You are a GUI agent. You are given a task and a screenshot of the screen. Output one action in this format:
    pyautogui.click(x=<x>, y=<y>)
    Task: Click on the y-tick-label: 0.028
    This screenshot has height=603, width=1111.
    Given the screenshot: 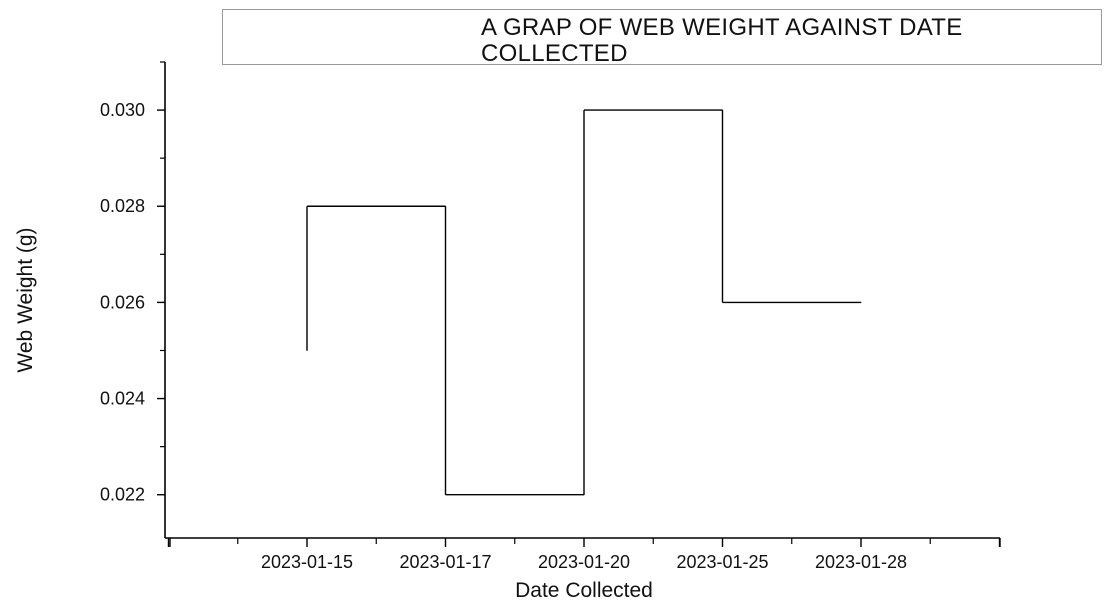 What is the action you would take?
    pyautogui.click(x=122, y=206)
    